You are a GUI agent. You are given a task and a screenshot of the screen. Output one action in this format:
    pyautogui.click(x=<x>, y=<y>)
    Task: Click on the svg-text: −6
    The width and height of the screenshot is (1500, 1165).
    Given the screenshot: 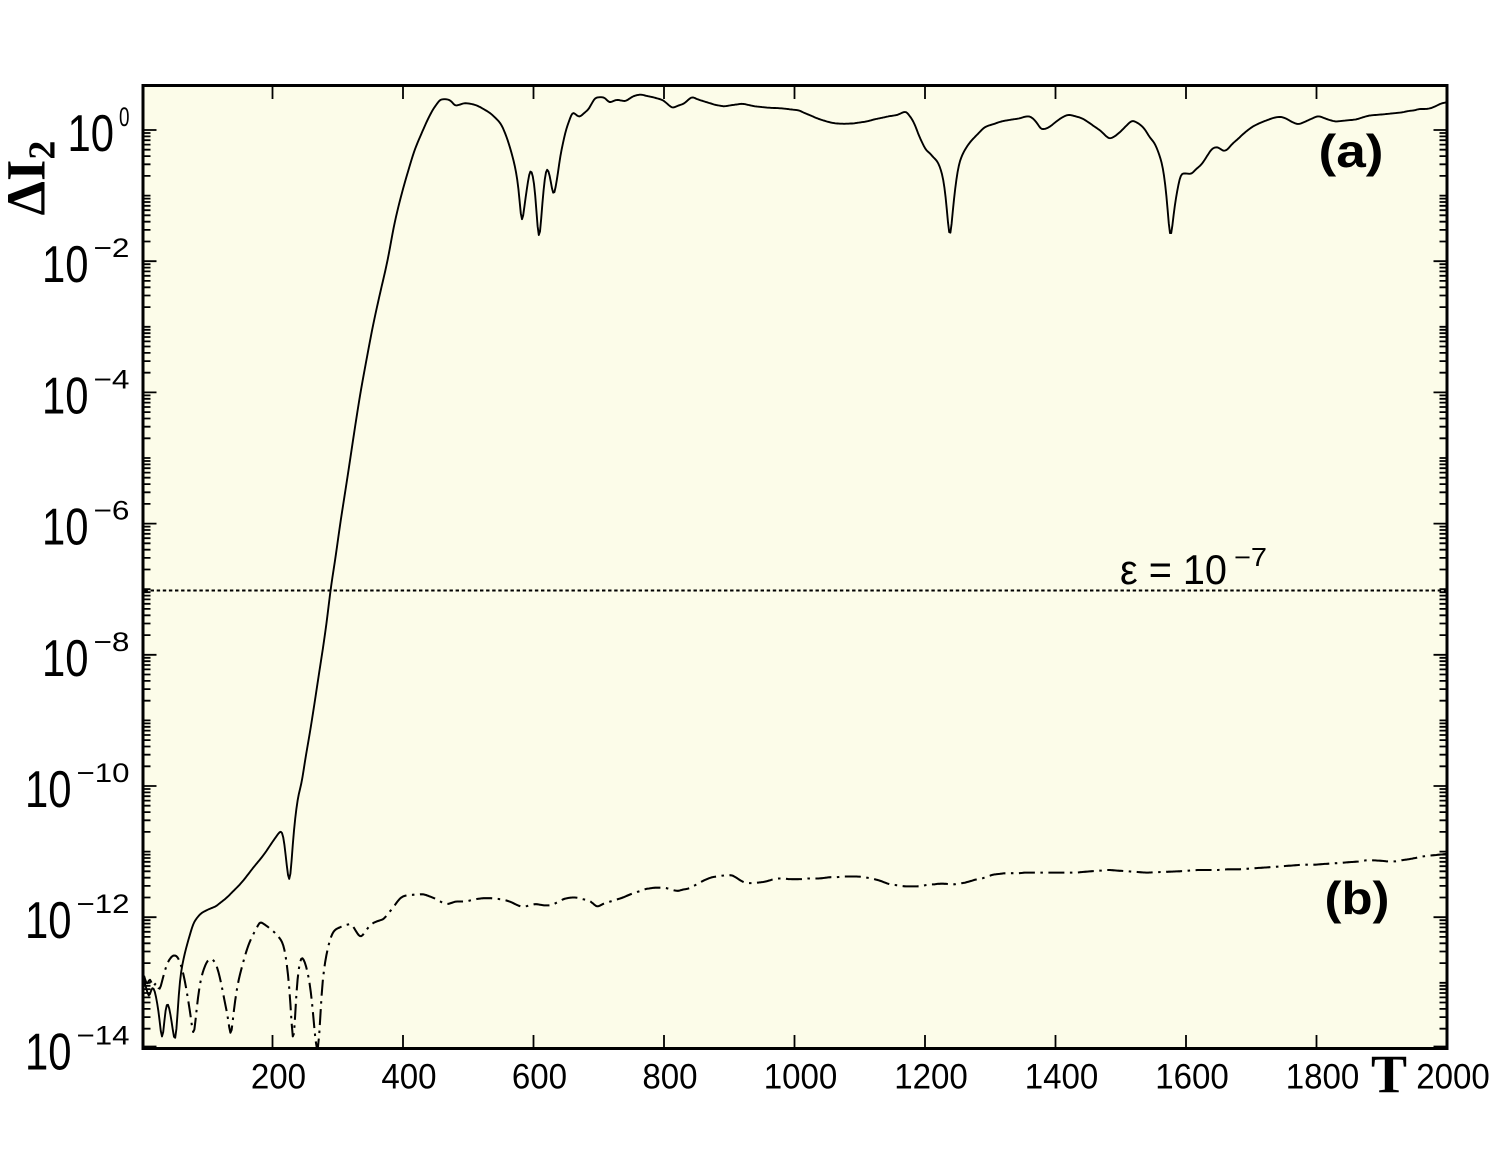 What is the action you would take?
    pyautogui.click(x=112, y=511)
    